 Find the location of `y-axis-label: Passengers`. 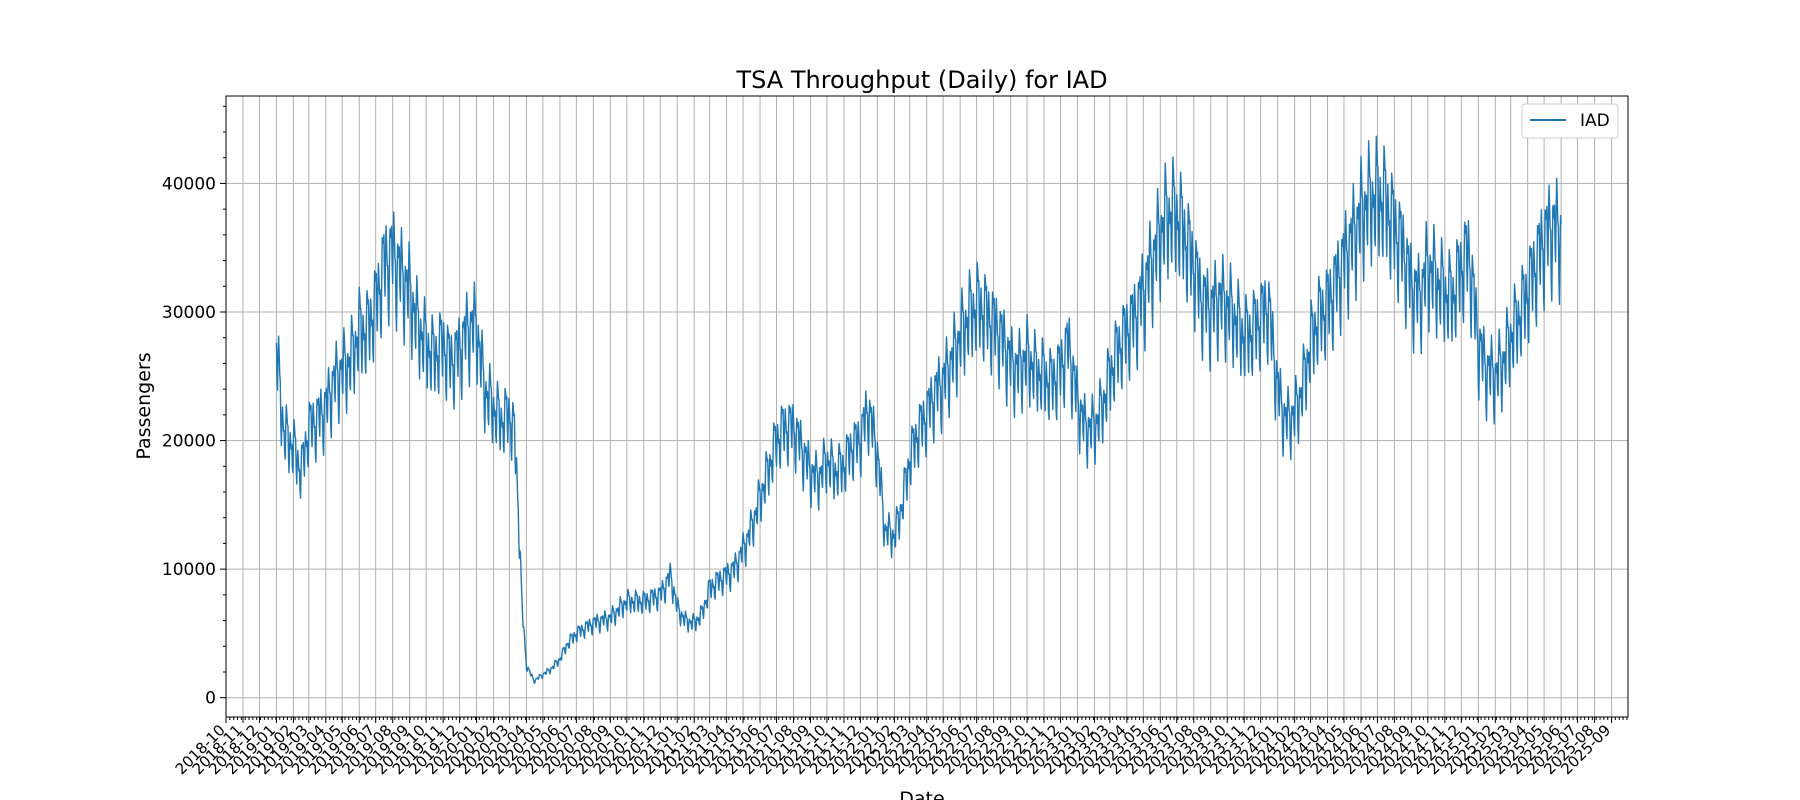

y-axis-label: Passengers is located at coordinates (144, 405).